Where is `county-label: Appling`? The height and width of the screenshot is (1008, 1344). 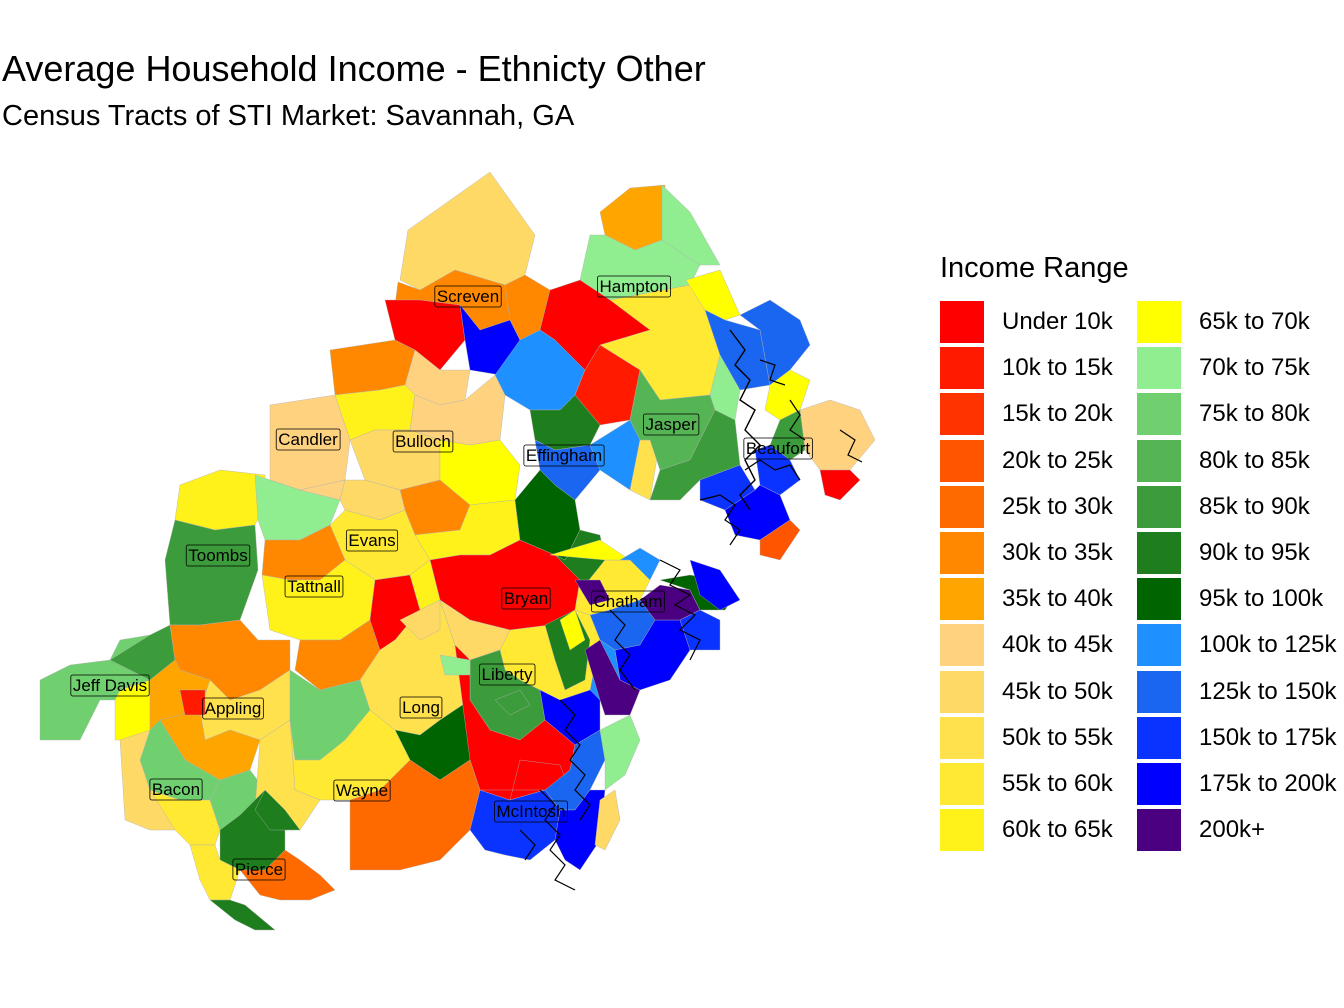 county-label: Appling is located at coordinates (233, 708).